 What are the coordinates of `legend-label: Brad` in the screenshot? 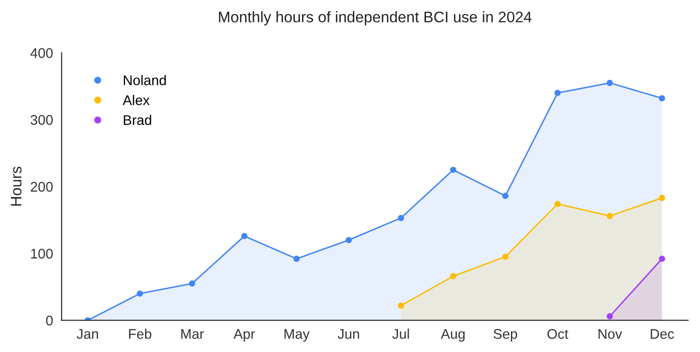 It's located at (138, 120).